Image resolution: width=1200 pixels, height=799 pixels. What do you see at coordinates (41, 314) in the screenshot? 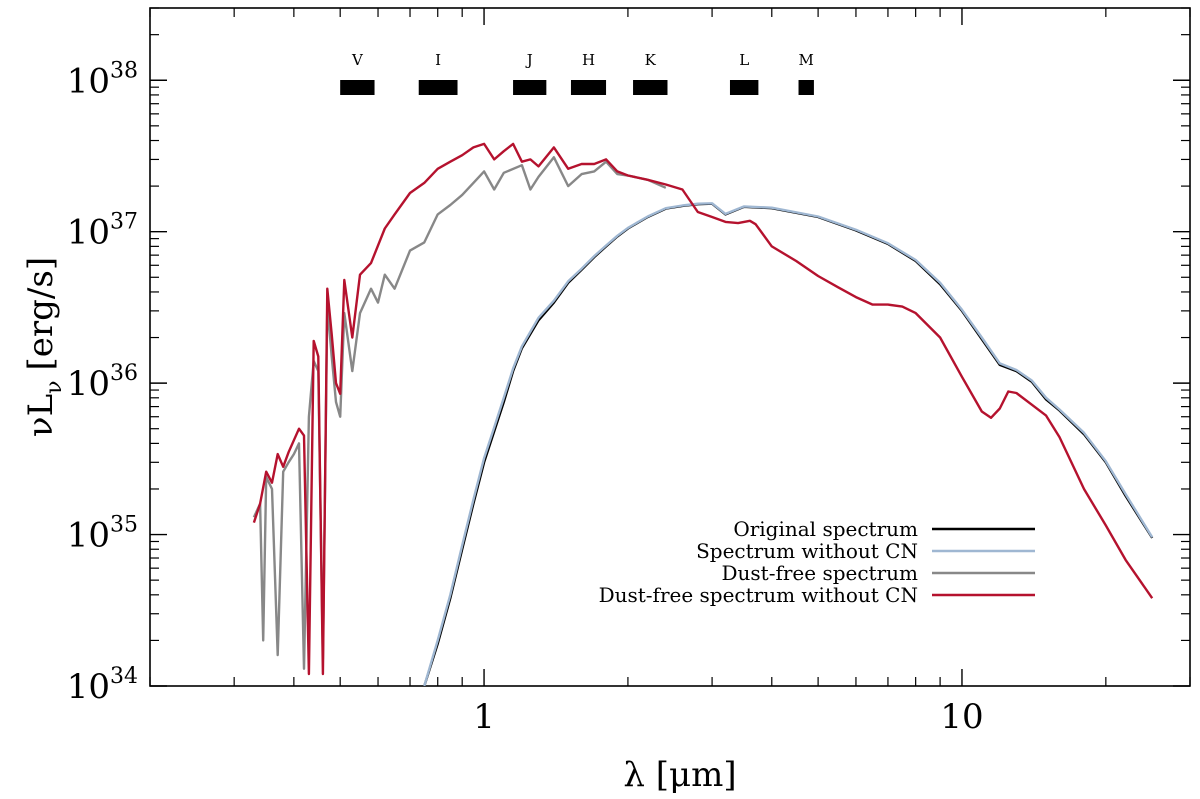
I see `y-axis-title-unit: [erg/s]` at bounding box center [41, 314].